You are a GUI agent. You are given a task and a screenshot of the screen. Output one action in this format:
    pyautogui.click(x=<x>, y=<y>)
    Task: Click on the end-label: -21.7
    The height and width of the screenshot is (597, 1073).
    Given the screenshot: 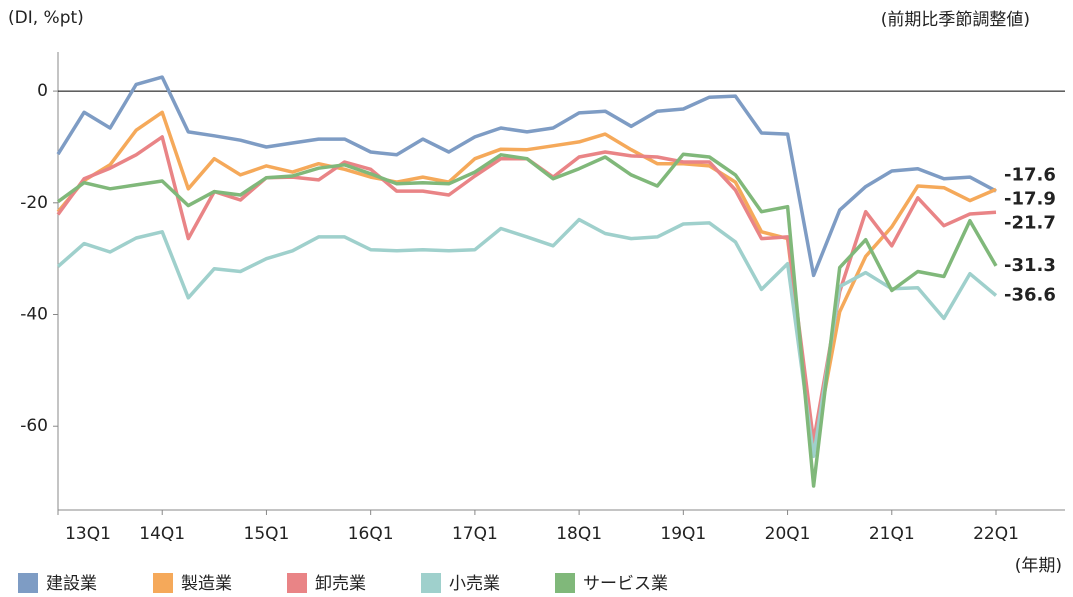 What is the action you would take?
    pyautogui.click(x=1030, y=222)
    